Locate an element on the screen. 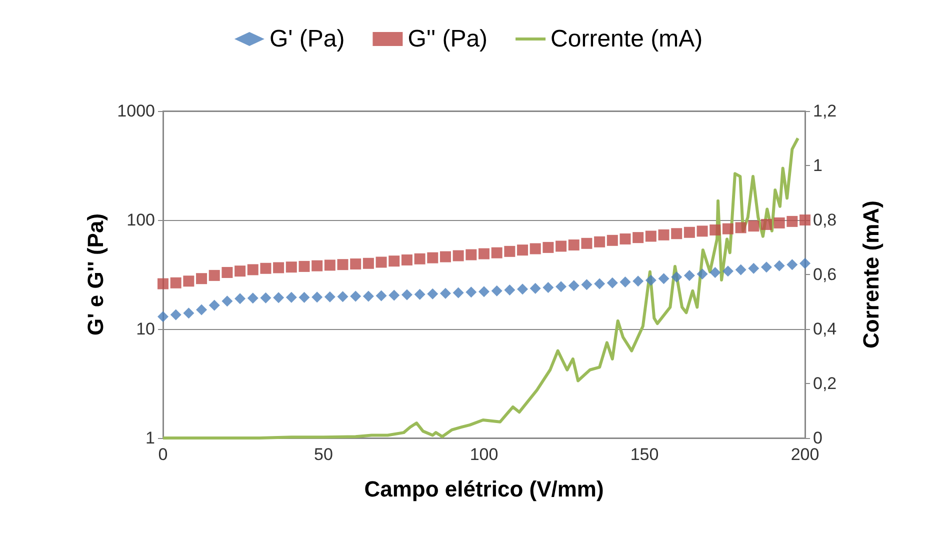 The height and width of the screenshot is (560, 937). y2-tick-label: 0,8 is located at coordinates (825, 220).